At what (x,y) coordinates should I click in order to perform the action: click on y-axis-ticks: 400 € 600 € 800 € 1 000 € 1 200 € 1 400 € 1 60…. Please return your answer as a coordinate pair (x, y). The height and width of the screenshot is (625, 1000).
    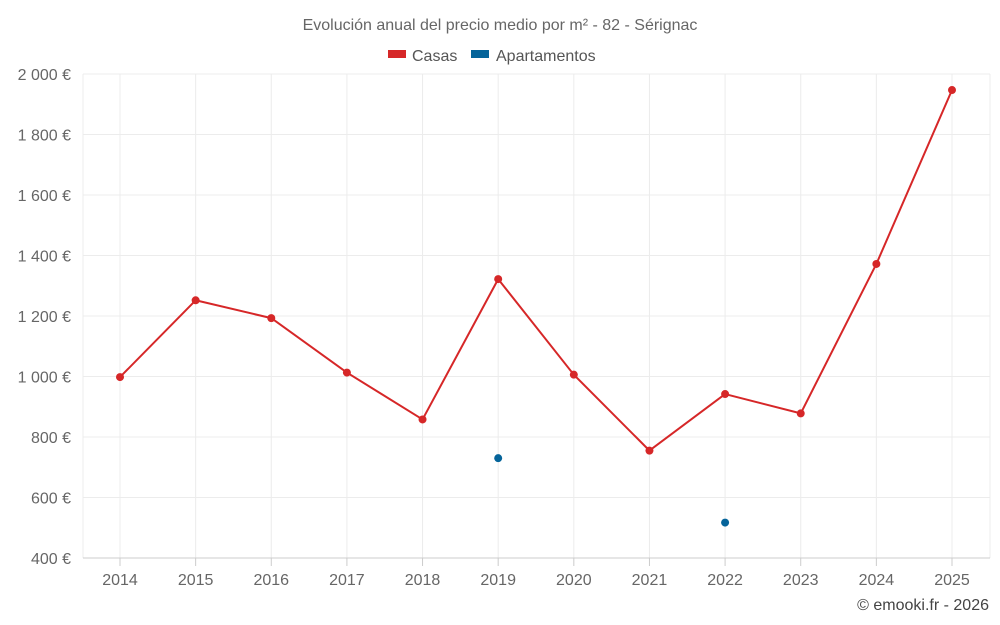
    Looking at the image, I should click on (44, 317).